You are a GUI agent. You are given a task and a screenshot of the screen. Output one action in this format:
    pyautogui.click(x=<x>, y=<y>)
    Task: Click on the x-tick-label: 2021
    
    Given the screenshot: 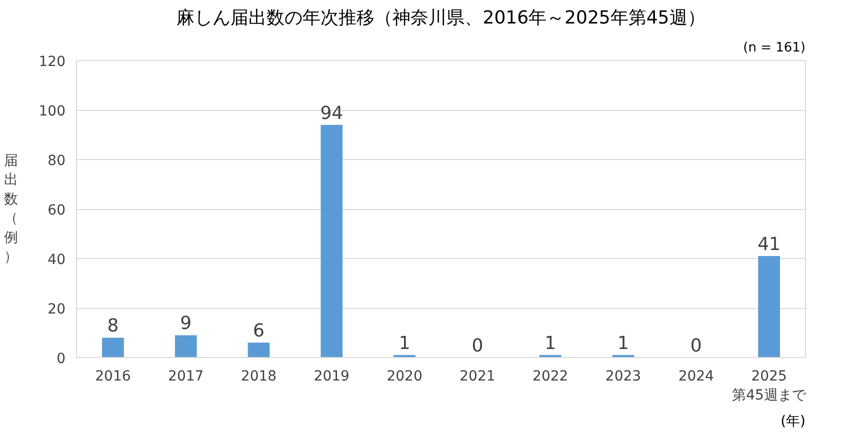 What is the action you would take?
    pyautogui.click(x=478, y=376)
    